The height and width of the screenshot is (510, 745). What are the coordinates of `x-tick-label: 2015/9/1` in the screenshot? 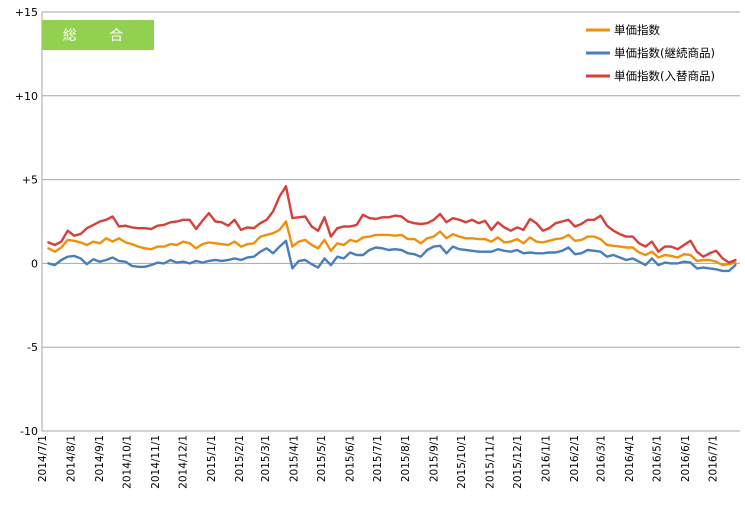 It's located at (435, 458).